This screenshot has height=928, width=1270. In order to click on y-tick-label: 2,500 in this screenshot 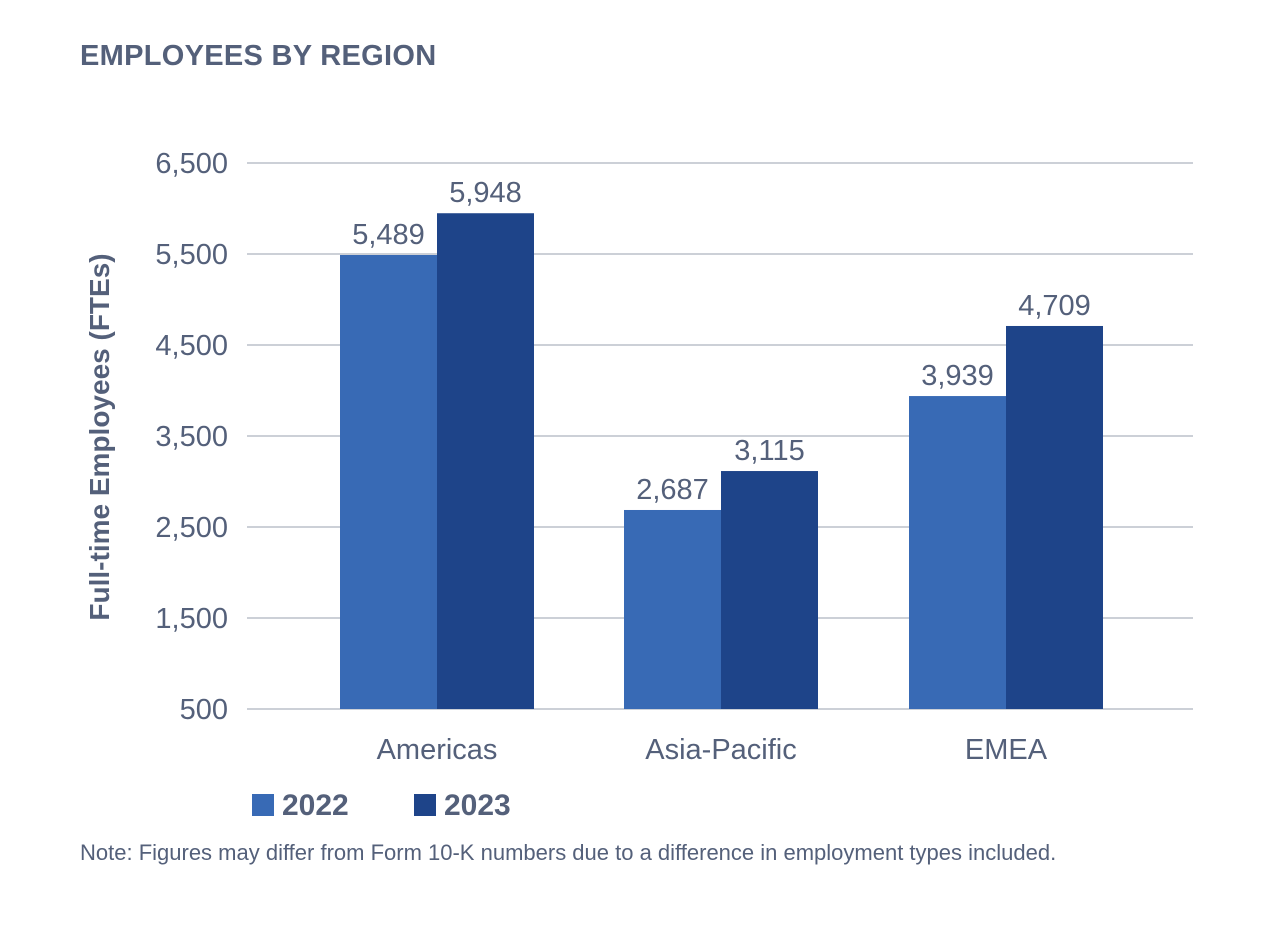, I will do `click(191, 528)`.